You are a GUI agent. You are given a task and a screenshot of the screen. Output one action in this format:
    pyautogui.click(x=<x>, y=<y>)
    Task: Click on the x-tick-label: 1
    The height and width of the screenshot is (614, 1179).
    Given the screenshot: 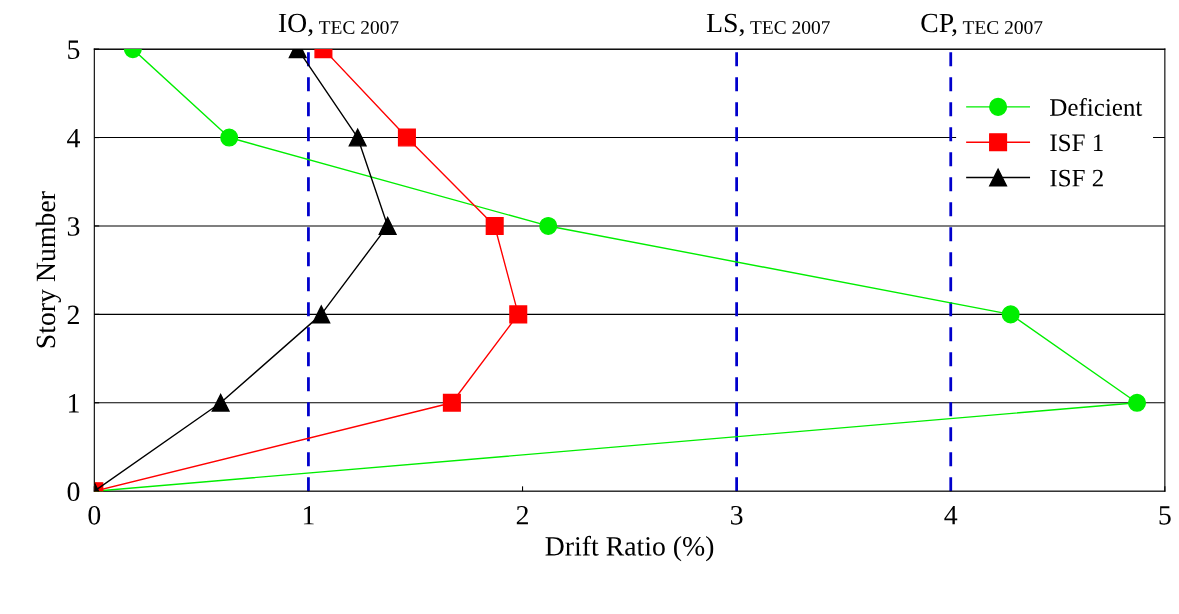 What is the action you would take?
    pyautogui.click(x=308, y=515)
    